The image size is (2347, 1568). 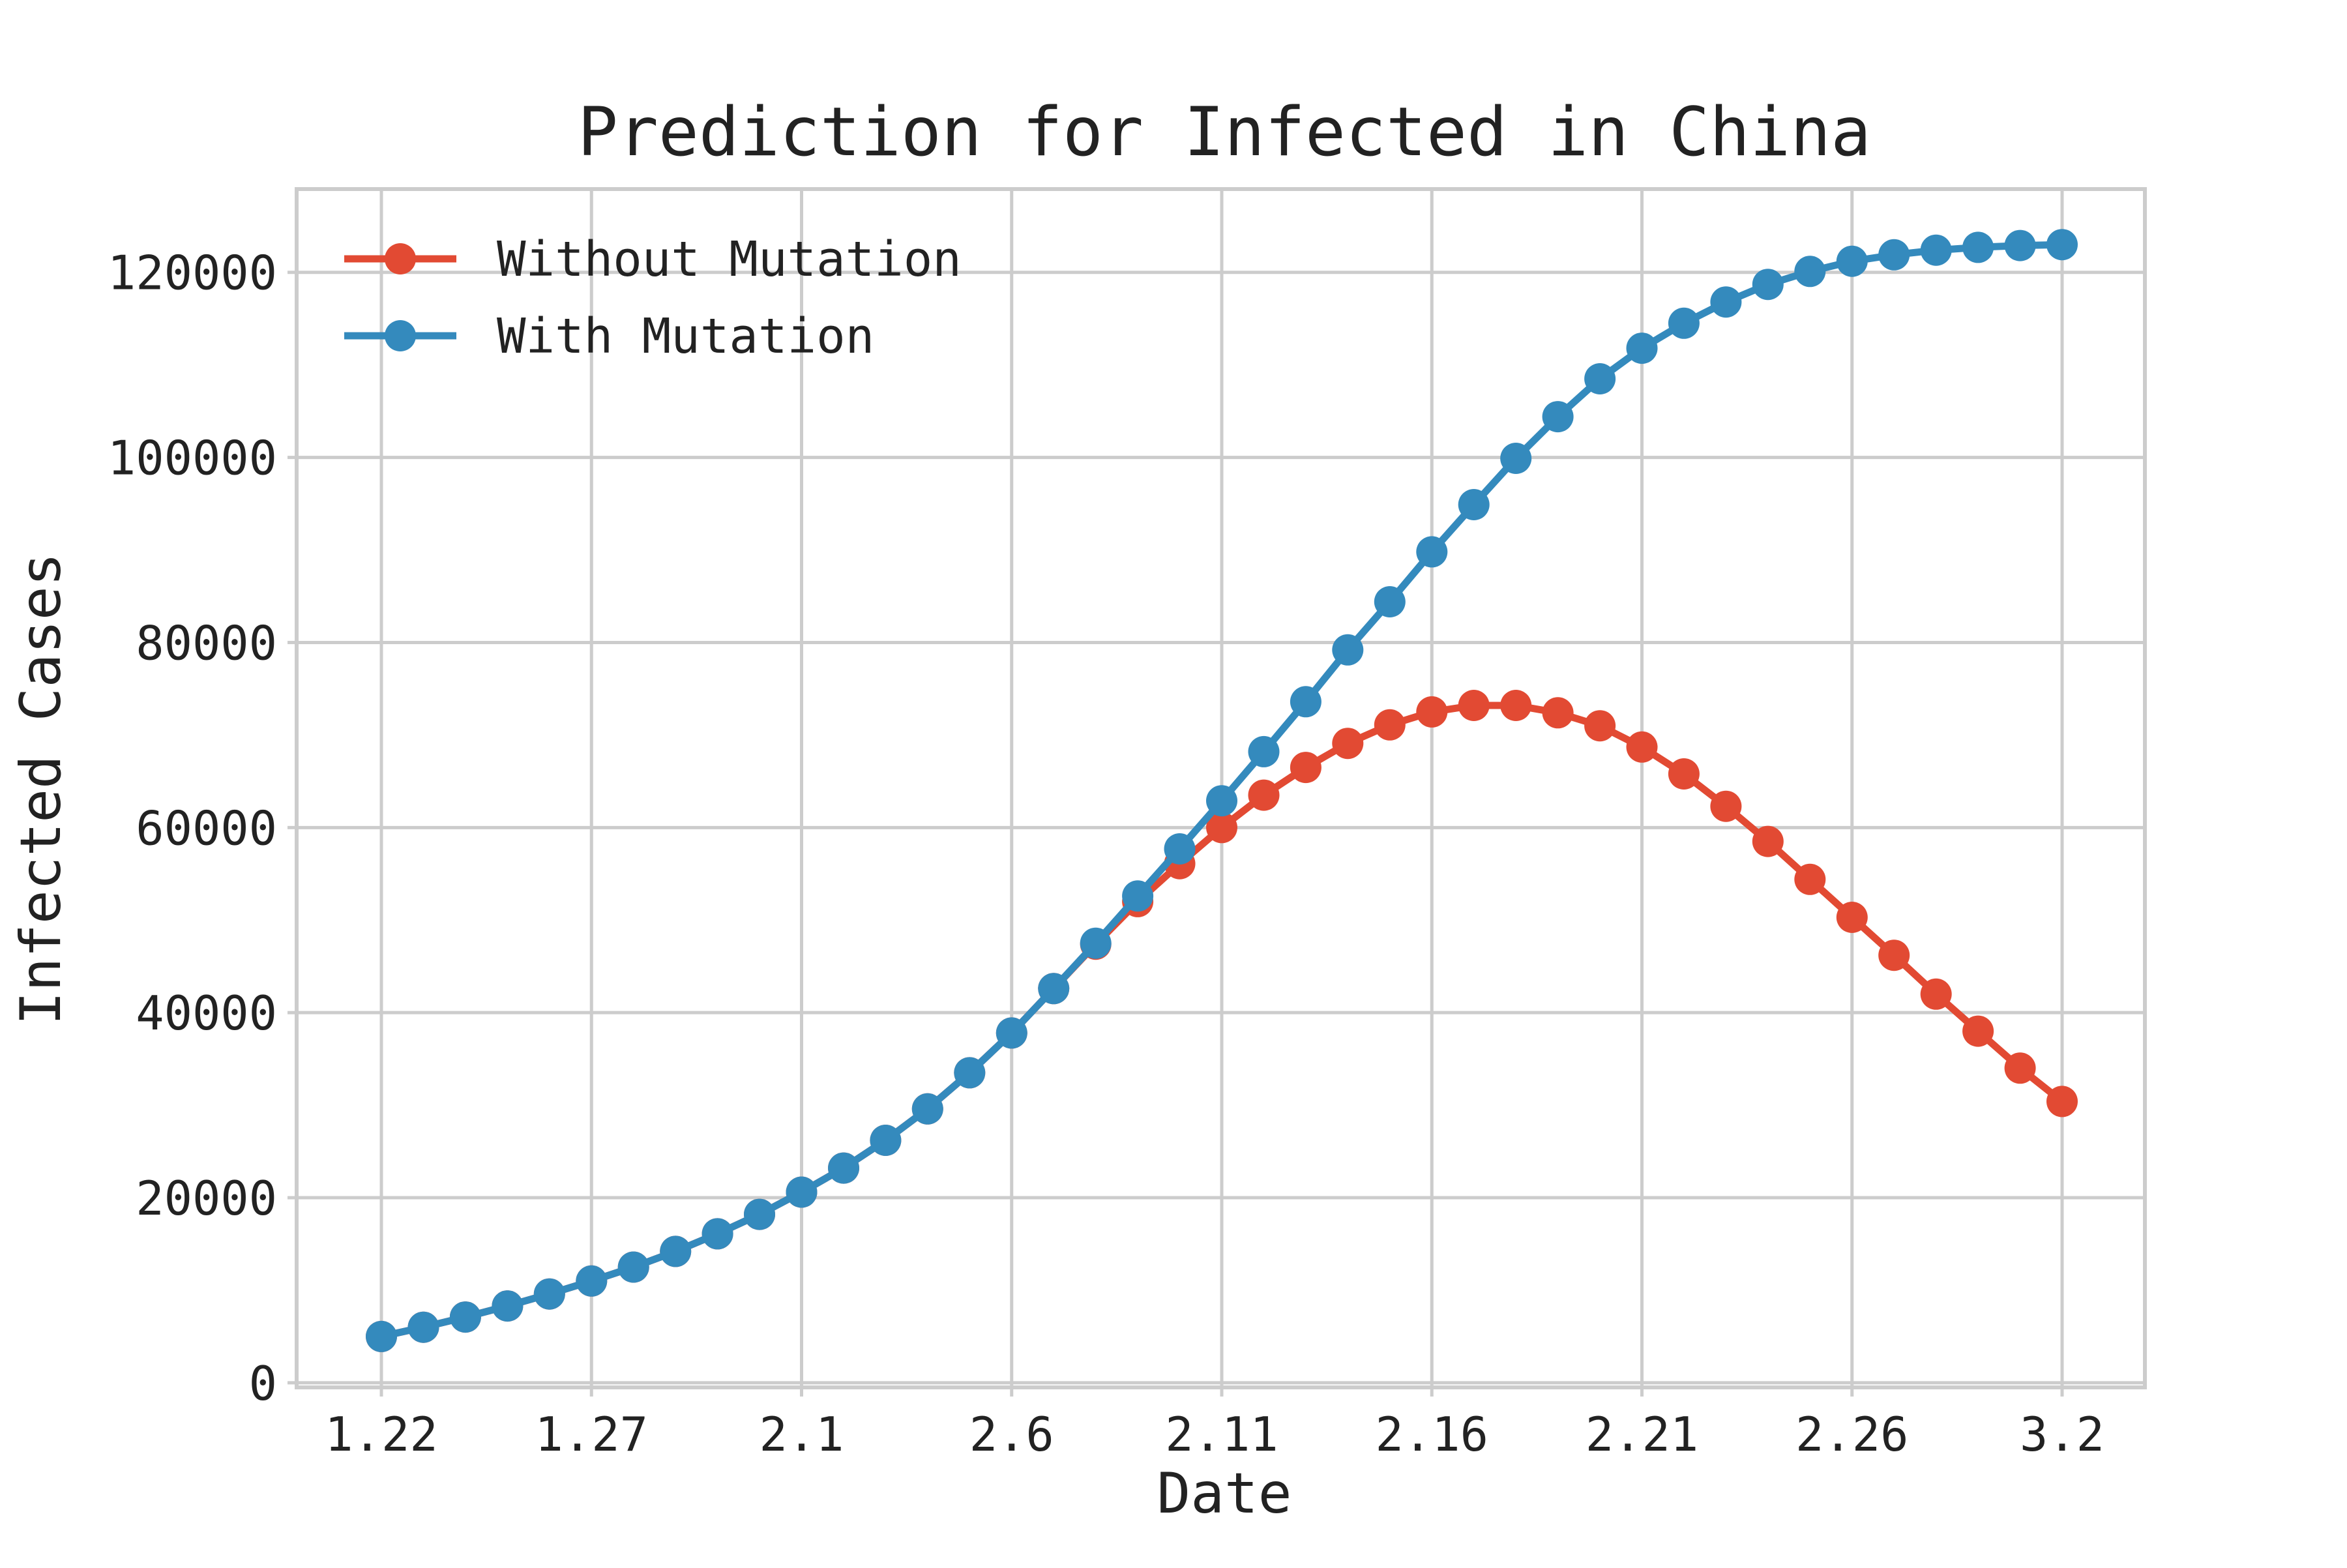 I want to click on x-tick-label: 2.26, so click(x=1851, y=1435).